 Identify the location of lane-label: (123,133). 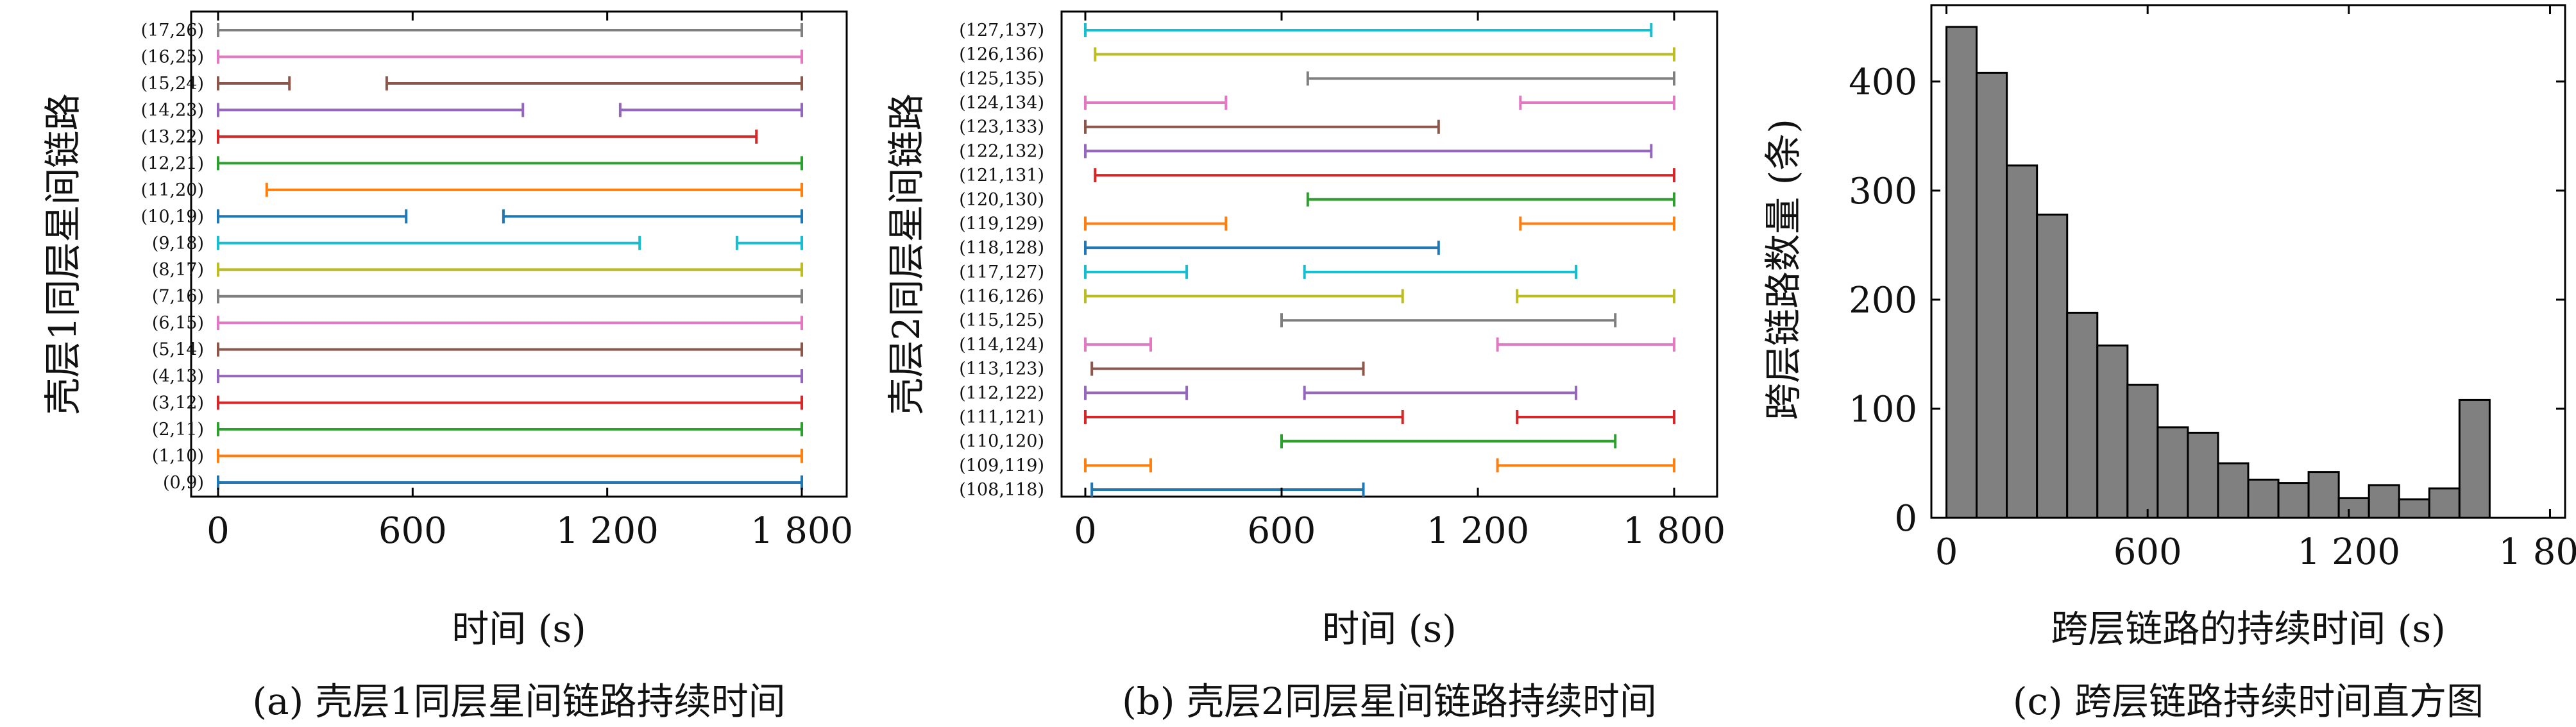
(1001, 127).